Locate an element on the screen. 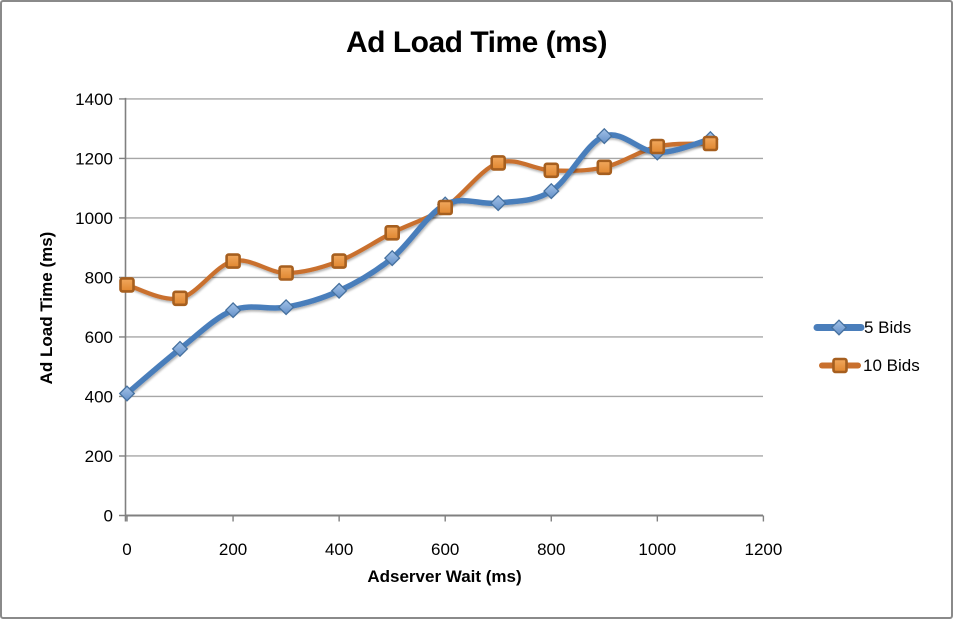 The image size is (953, 619). x-tick-label: 1000 is located at coordinates (657, 549).